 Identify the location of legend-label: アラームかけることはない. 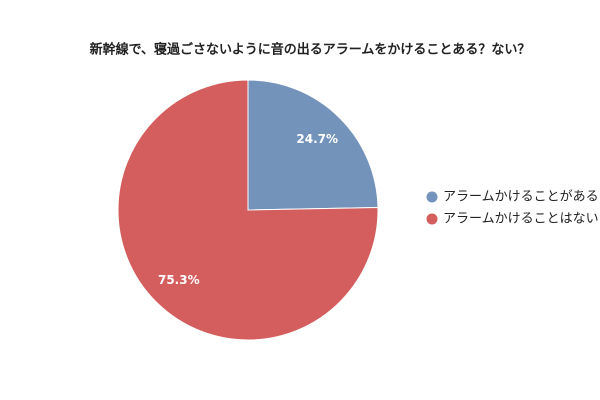
(521, 219).